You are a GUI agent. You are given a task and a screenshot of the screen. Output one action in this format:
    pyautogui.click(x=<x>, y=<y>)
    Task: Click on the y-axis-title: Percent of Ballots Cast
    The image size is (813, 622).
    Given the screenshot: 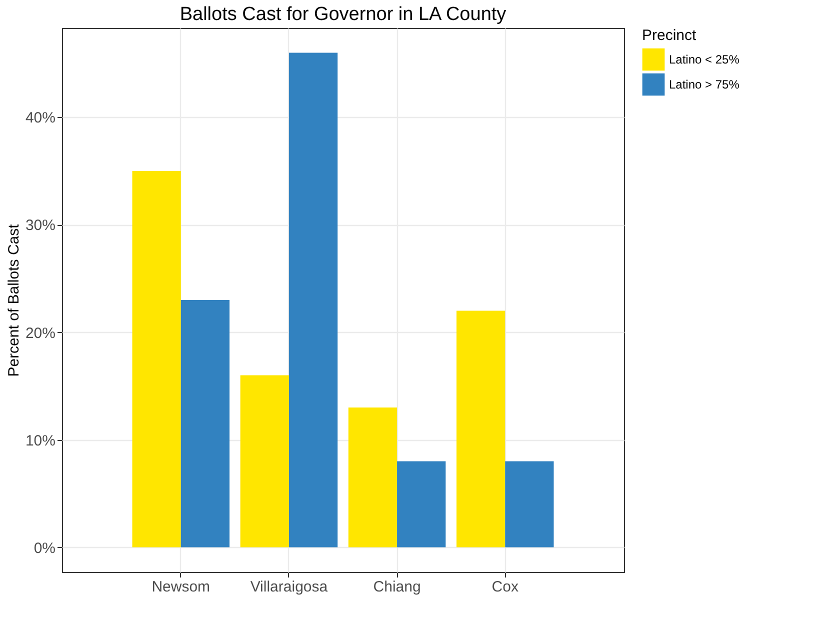 What is the action you would take?
    pyautogui.click(x=13, y=300)
    